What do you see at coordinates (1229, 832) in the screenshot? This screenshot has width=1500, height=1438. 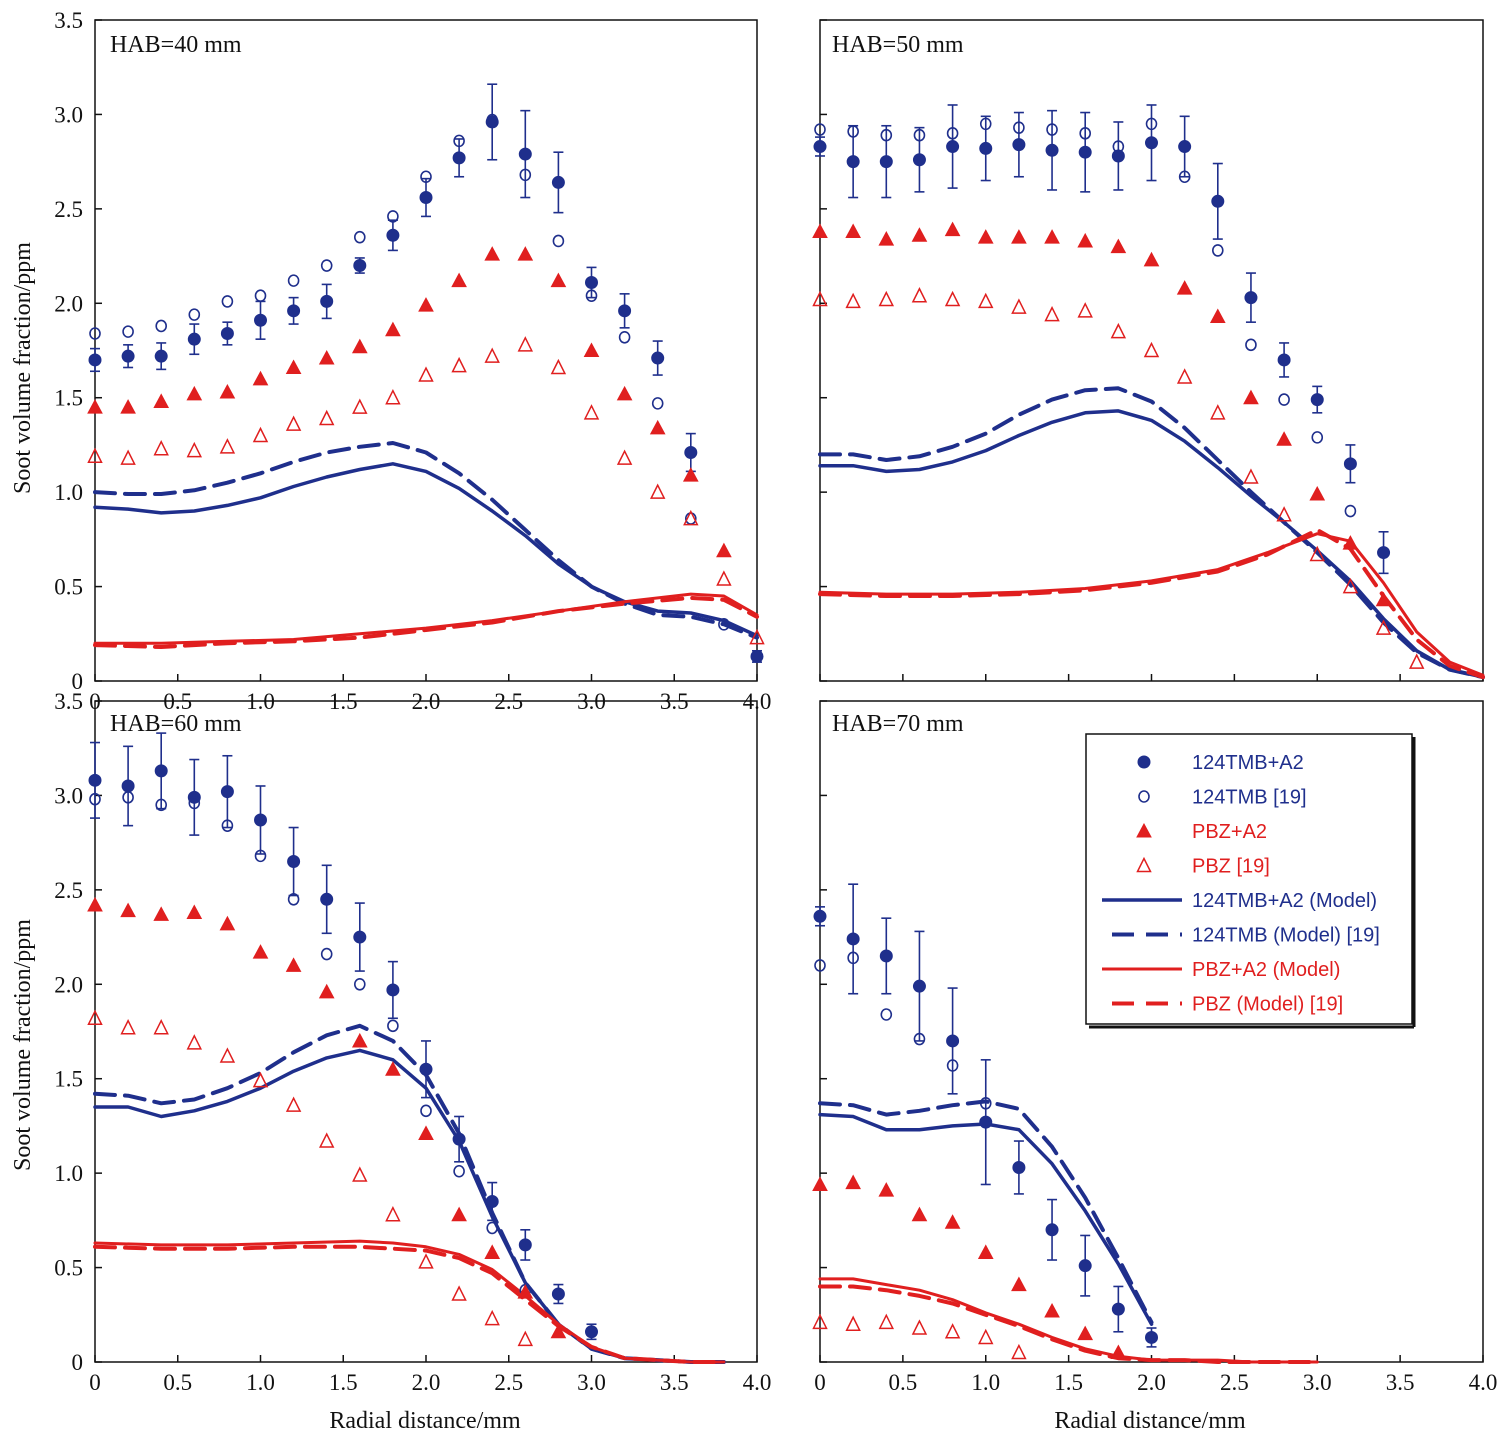 I see `legend-label: PBZ+A2` at bounding box center [1229, 832].